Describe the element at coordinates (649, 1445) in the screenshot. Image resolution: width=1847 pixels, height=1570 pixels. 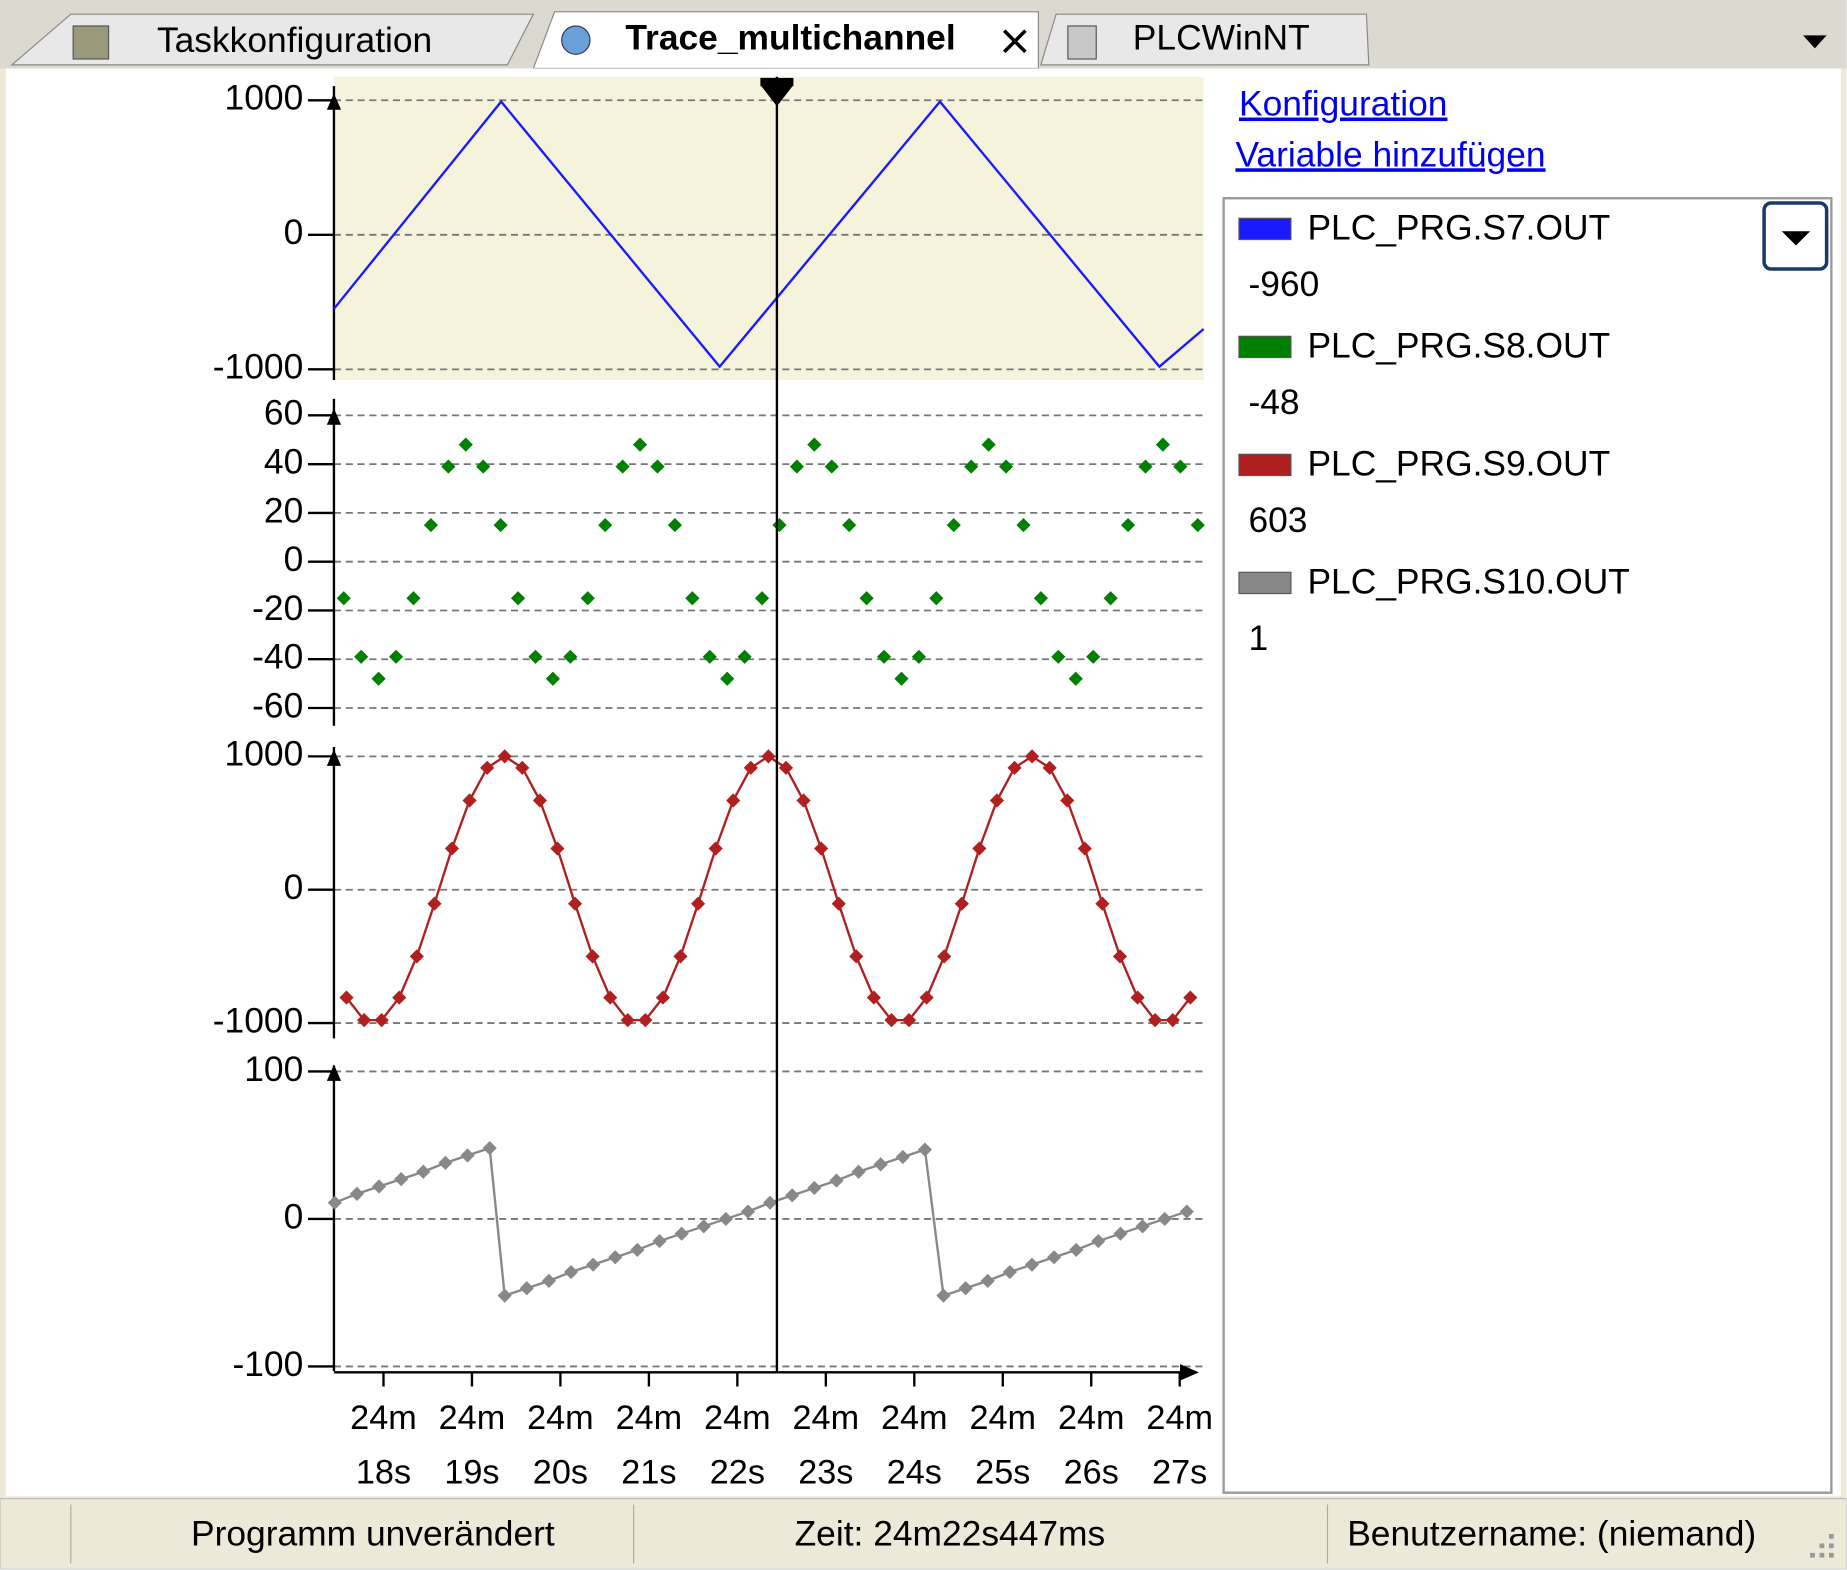
I see `x-tick-label: 24m 21s` at that location.